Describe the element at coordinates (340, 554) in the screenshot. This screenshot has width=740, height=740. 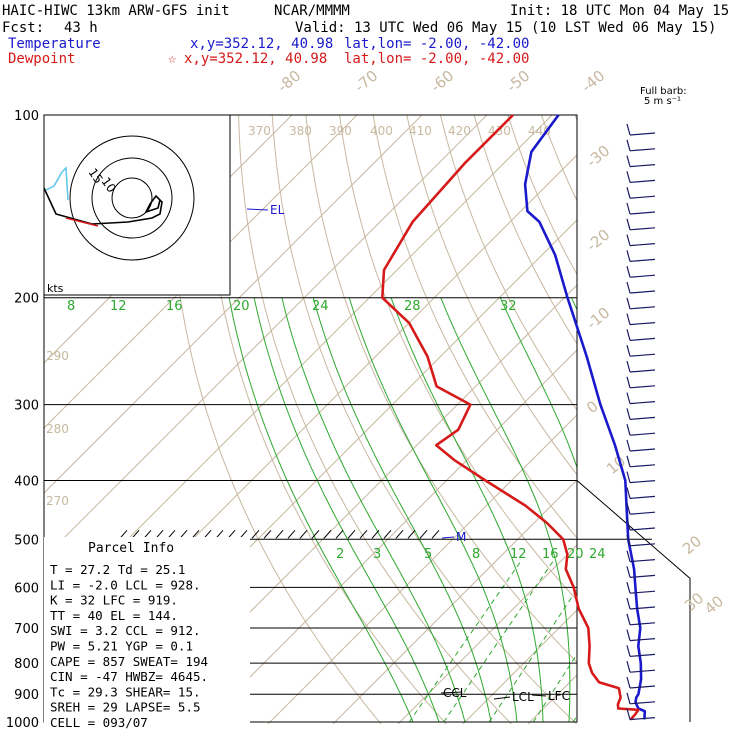
I see `mixing-ratio-label: 2` at that location.